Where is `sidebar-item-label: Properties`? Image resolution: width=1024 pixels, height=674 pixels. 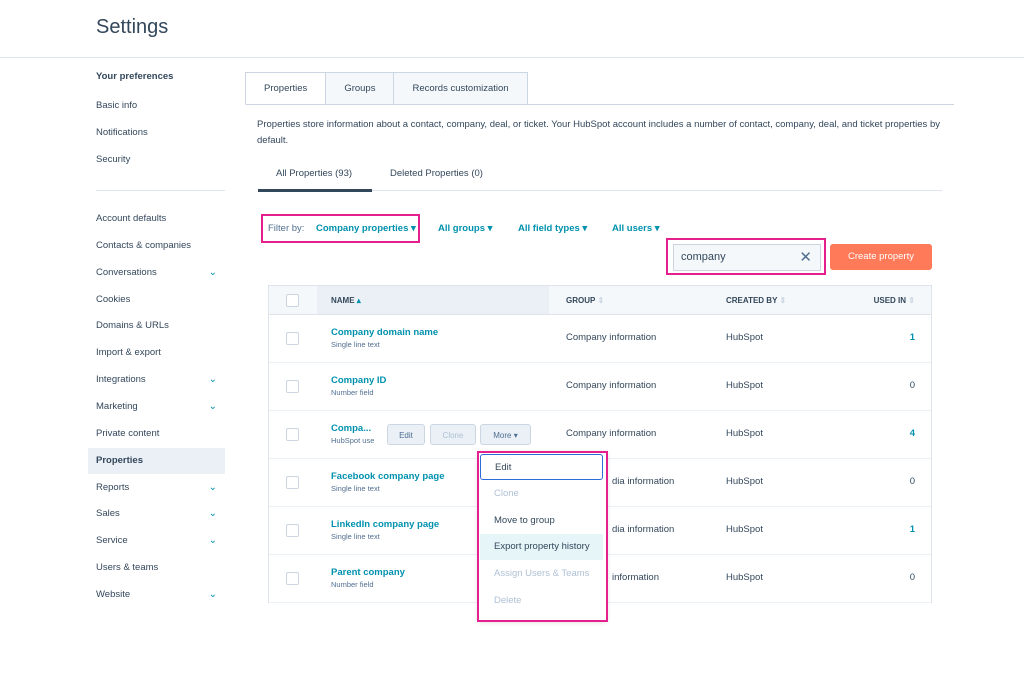 sidebar-item-label: Properties is located at coordinates (119, 460).